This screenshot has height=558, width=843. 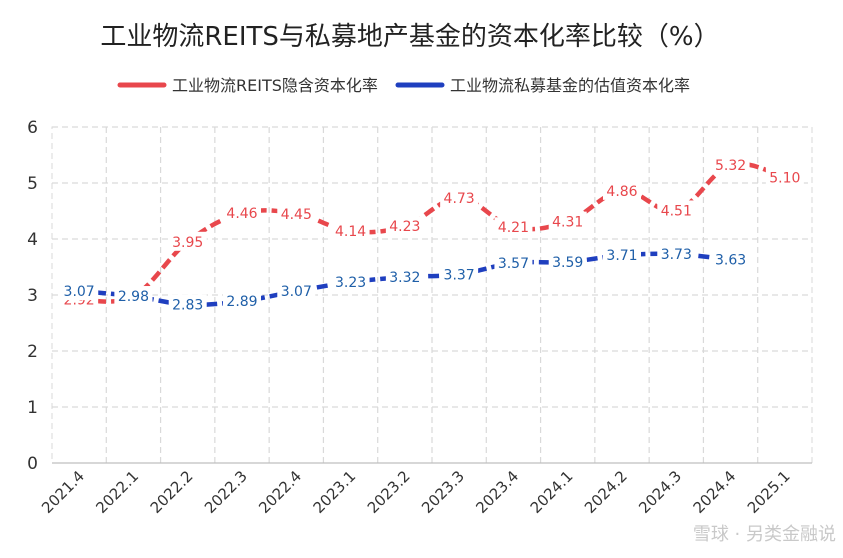 I want to click on x-tick-label: 2021.4, so click(x=63, y=492).